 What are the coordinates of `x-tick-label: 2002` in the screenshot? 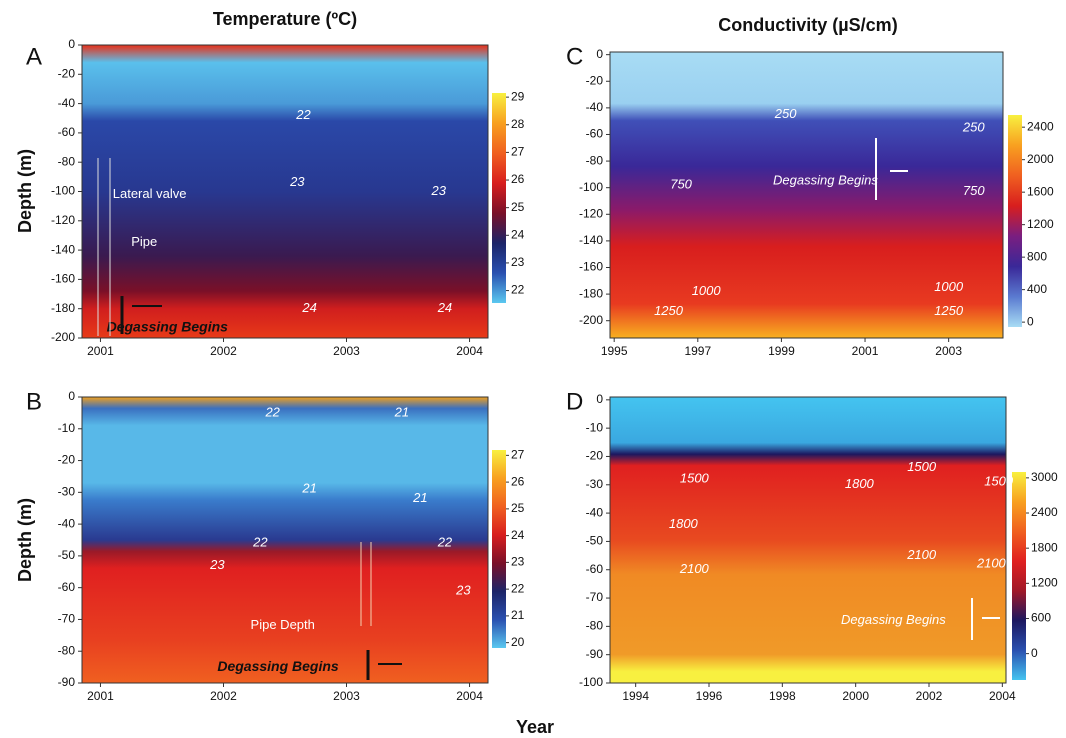 It's located at (223, 351).